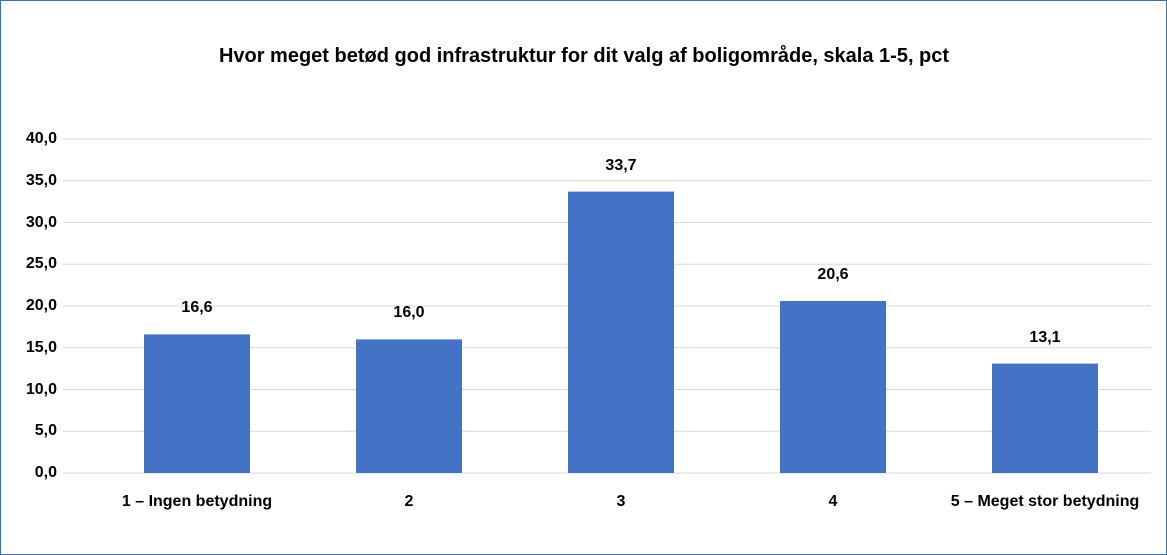 This screenshot has height=555, width=1167. I want to click on data-label: 16,6, so click(197, 308).